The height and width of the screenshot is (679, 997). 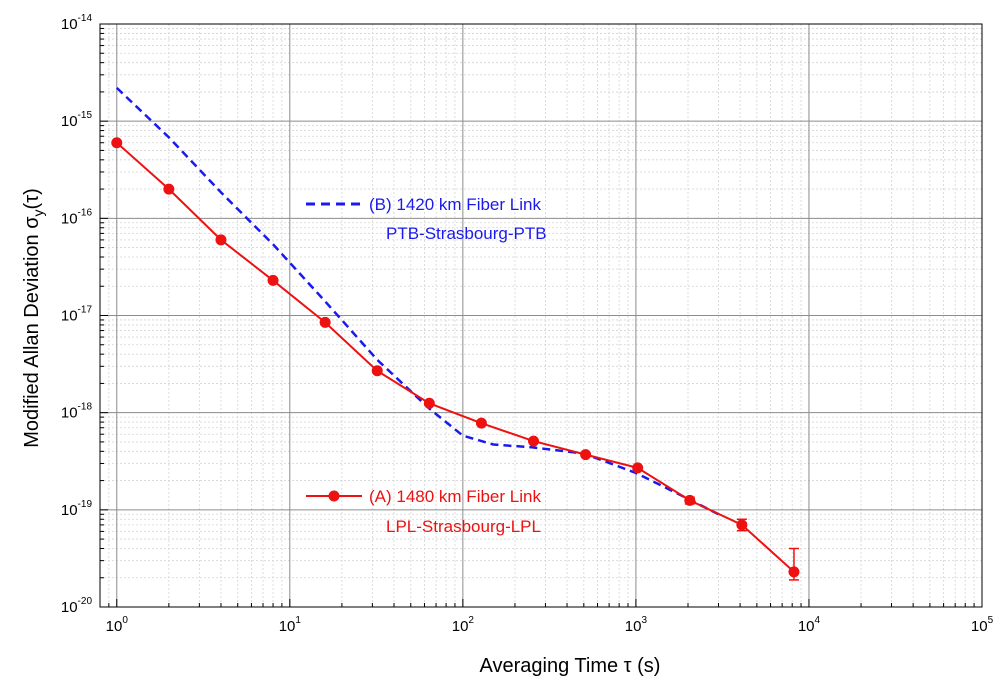 I want to click on legend-a-marker, so click(x=334, y=496).